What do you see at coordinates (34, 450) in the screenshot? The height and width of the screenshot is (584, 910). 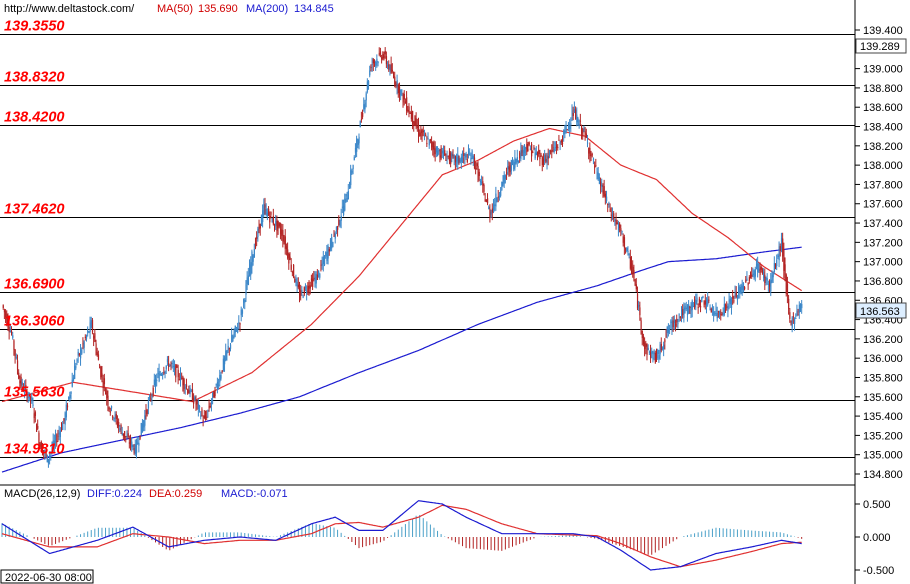 I see `level-label: 134.9810` at bounding box center [34, 450].